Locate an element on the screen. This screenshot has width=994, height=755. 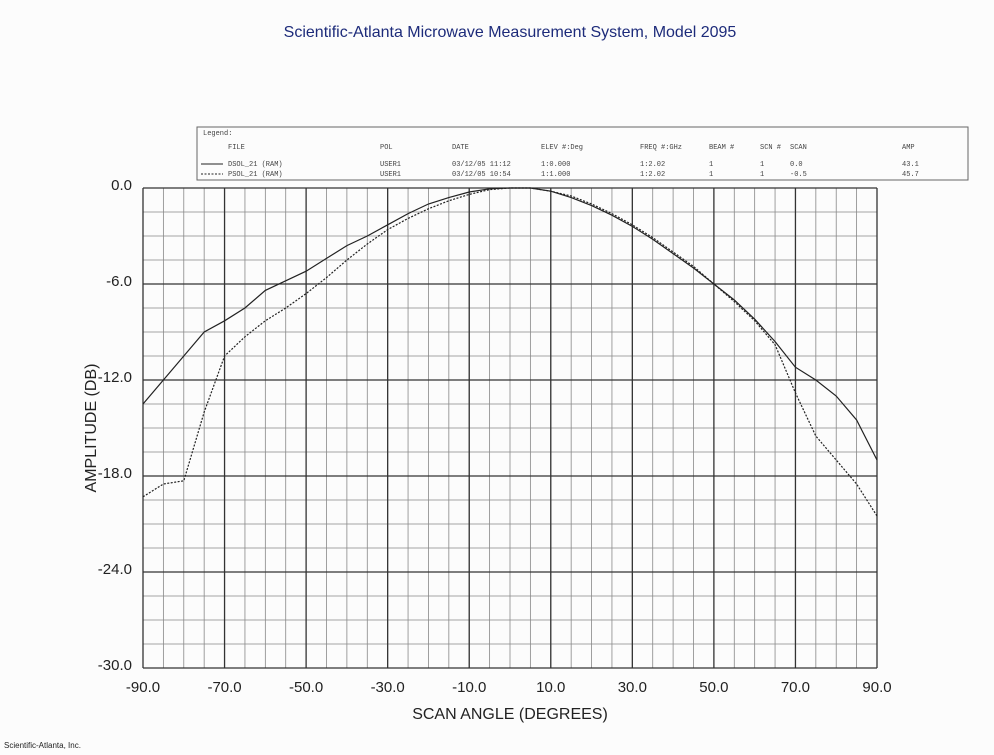
x-tick-label: -90.0 is located at coordinates (143, 687).